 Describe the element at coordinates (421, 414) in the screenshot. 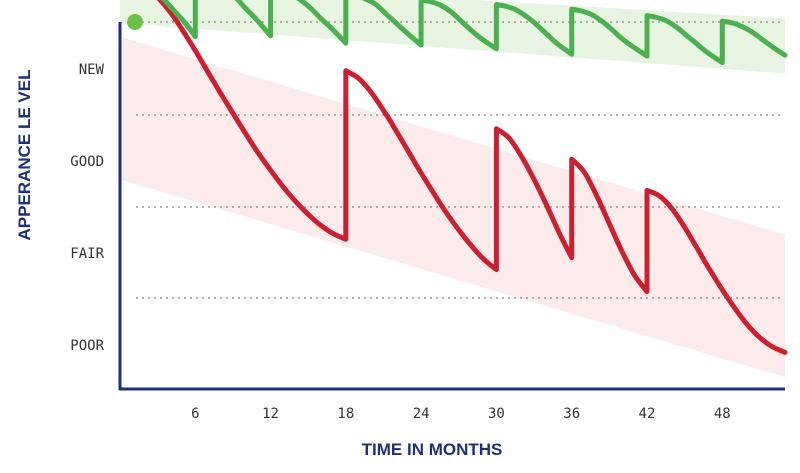

I see `x-tick-label: 24` at that location.